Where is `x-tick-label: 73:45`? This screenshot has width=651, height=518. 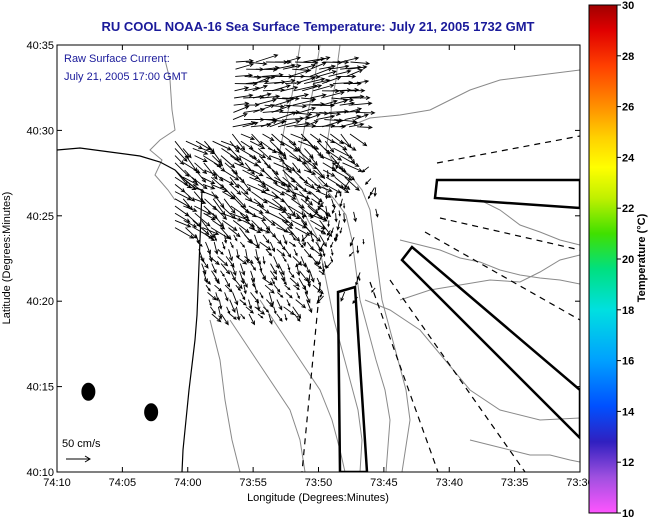 x-tick-label: 73:45 is located at coordinates (384, 483).